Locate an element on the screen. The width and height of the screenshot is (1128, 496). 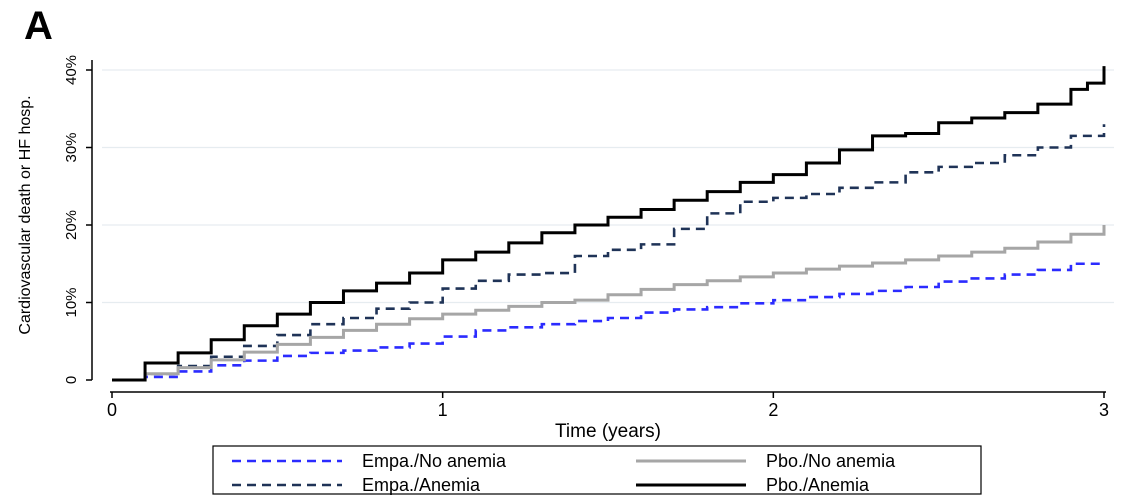
x-tick-label: 2 is located at coordinates (773, 410).